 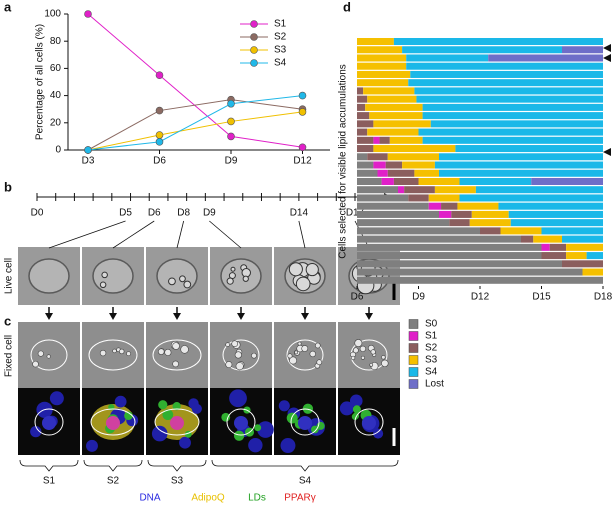 I want to click on legend-label: Lost, so click(x=434, y=384).